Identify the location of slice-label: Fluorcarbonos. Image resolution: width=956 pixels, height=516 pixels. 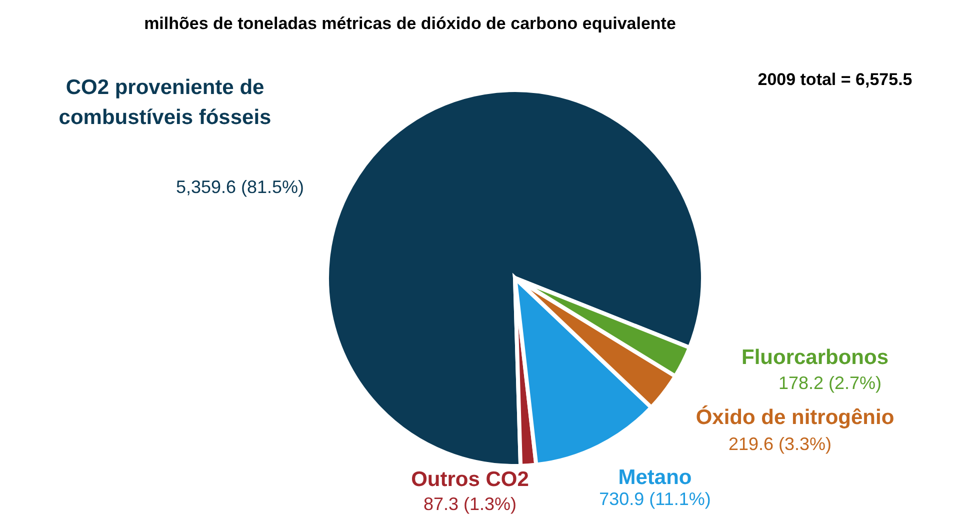
(815, 357).